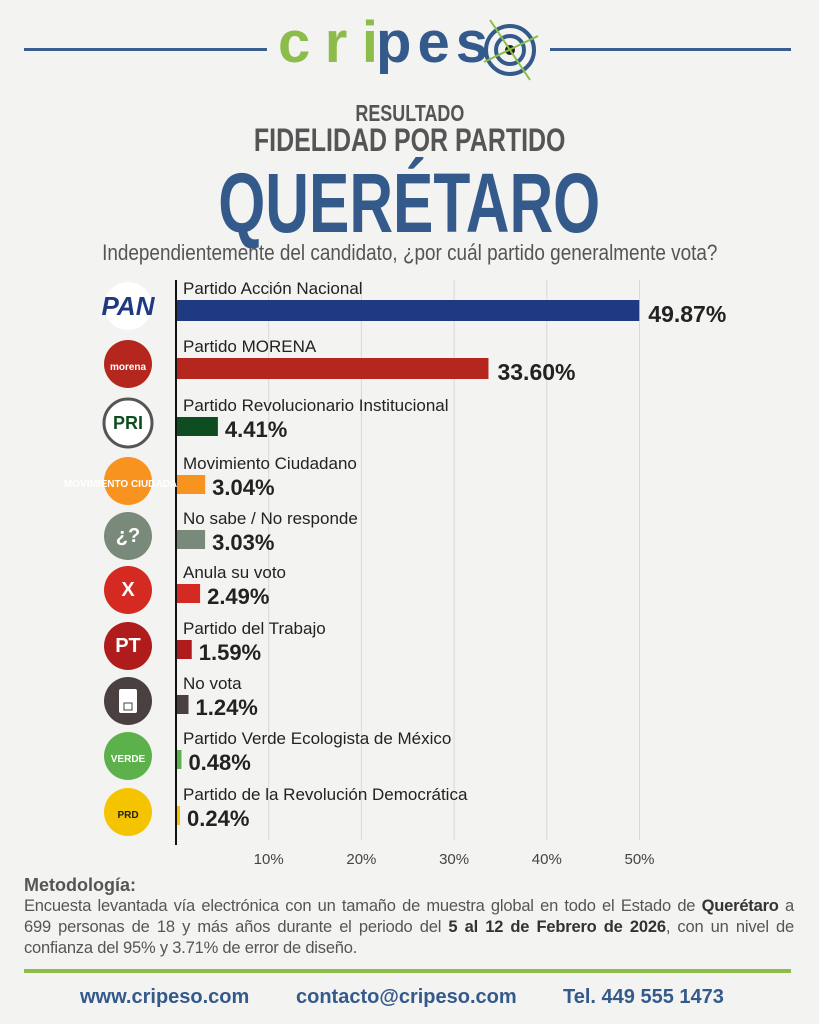 This screenshot has height=1024, width=819. Describe the element at coordinates (409, 203) in the screenshot. I see `state-title: QUERÉTARO` at that location.